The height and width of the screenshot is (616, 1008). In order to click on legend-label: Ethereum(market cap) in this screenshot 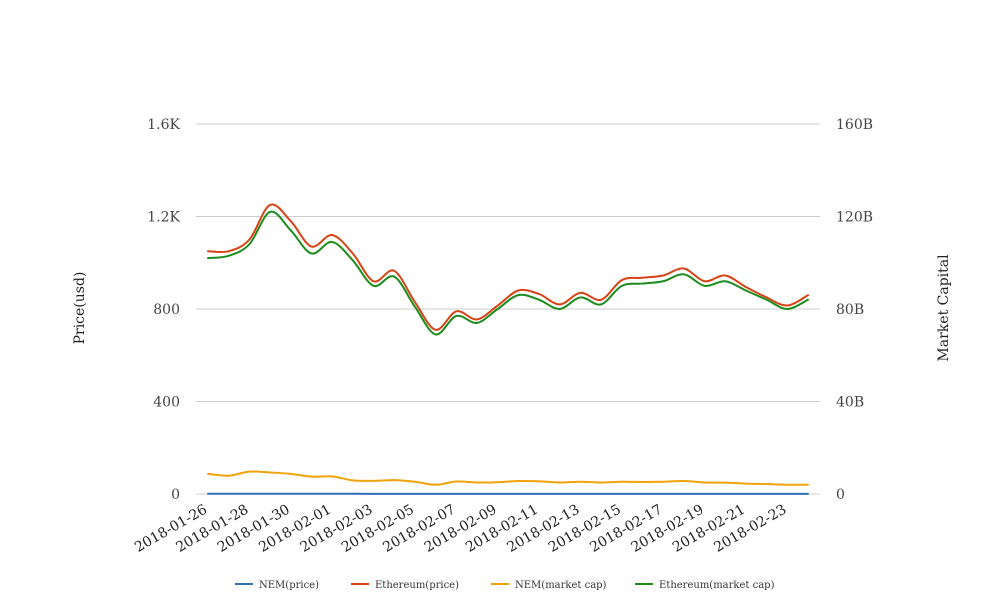, I will do `click(717, 585)`.